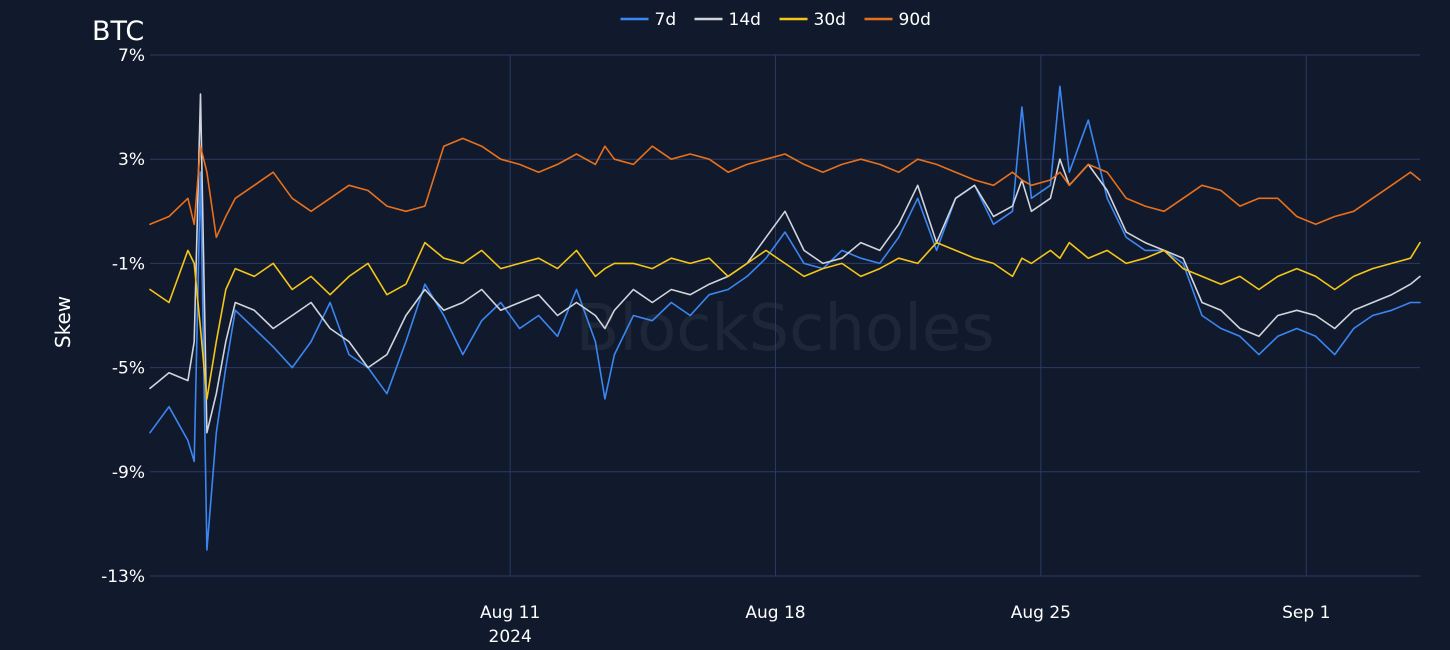 The height and width of the screenshot is (650, 1450). I want to click on legend: 7d 14d 30d 90d, so click(775, 20).